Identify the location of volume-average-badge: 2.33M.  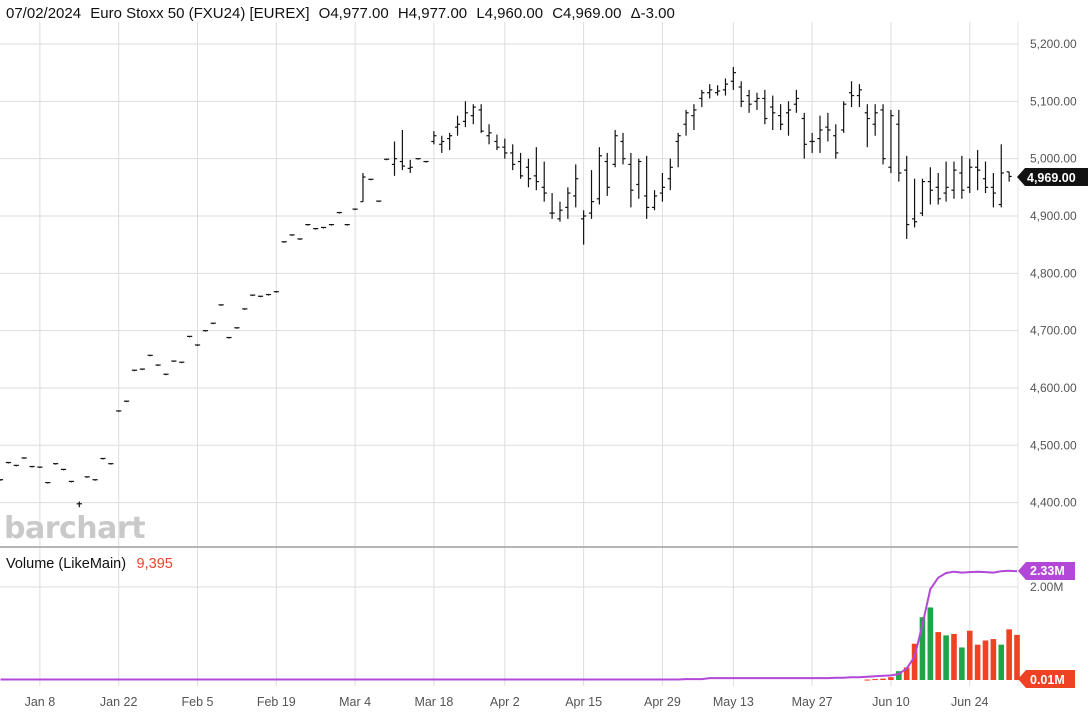
(1046, 571).